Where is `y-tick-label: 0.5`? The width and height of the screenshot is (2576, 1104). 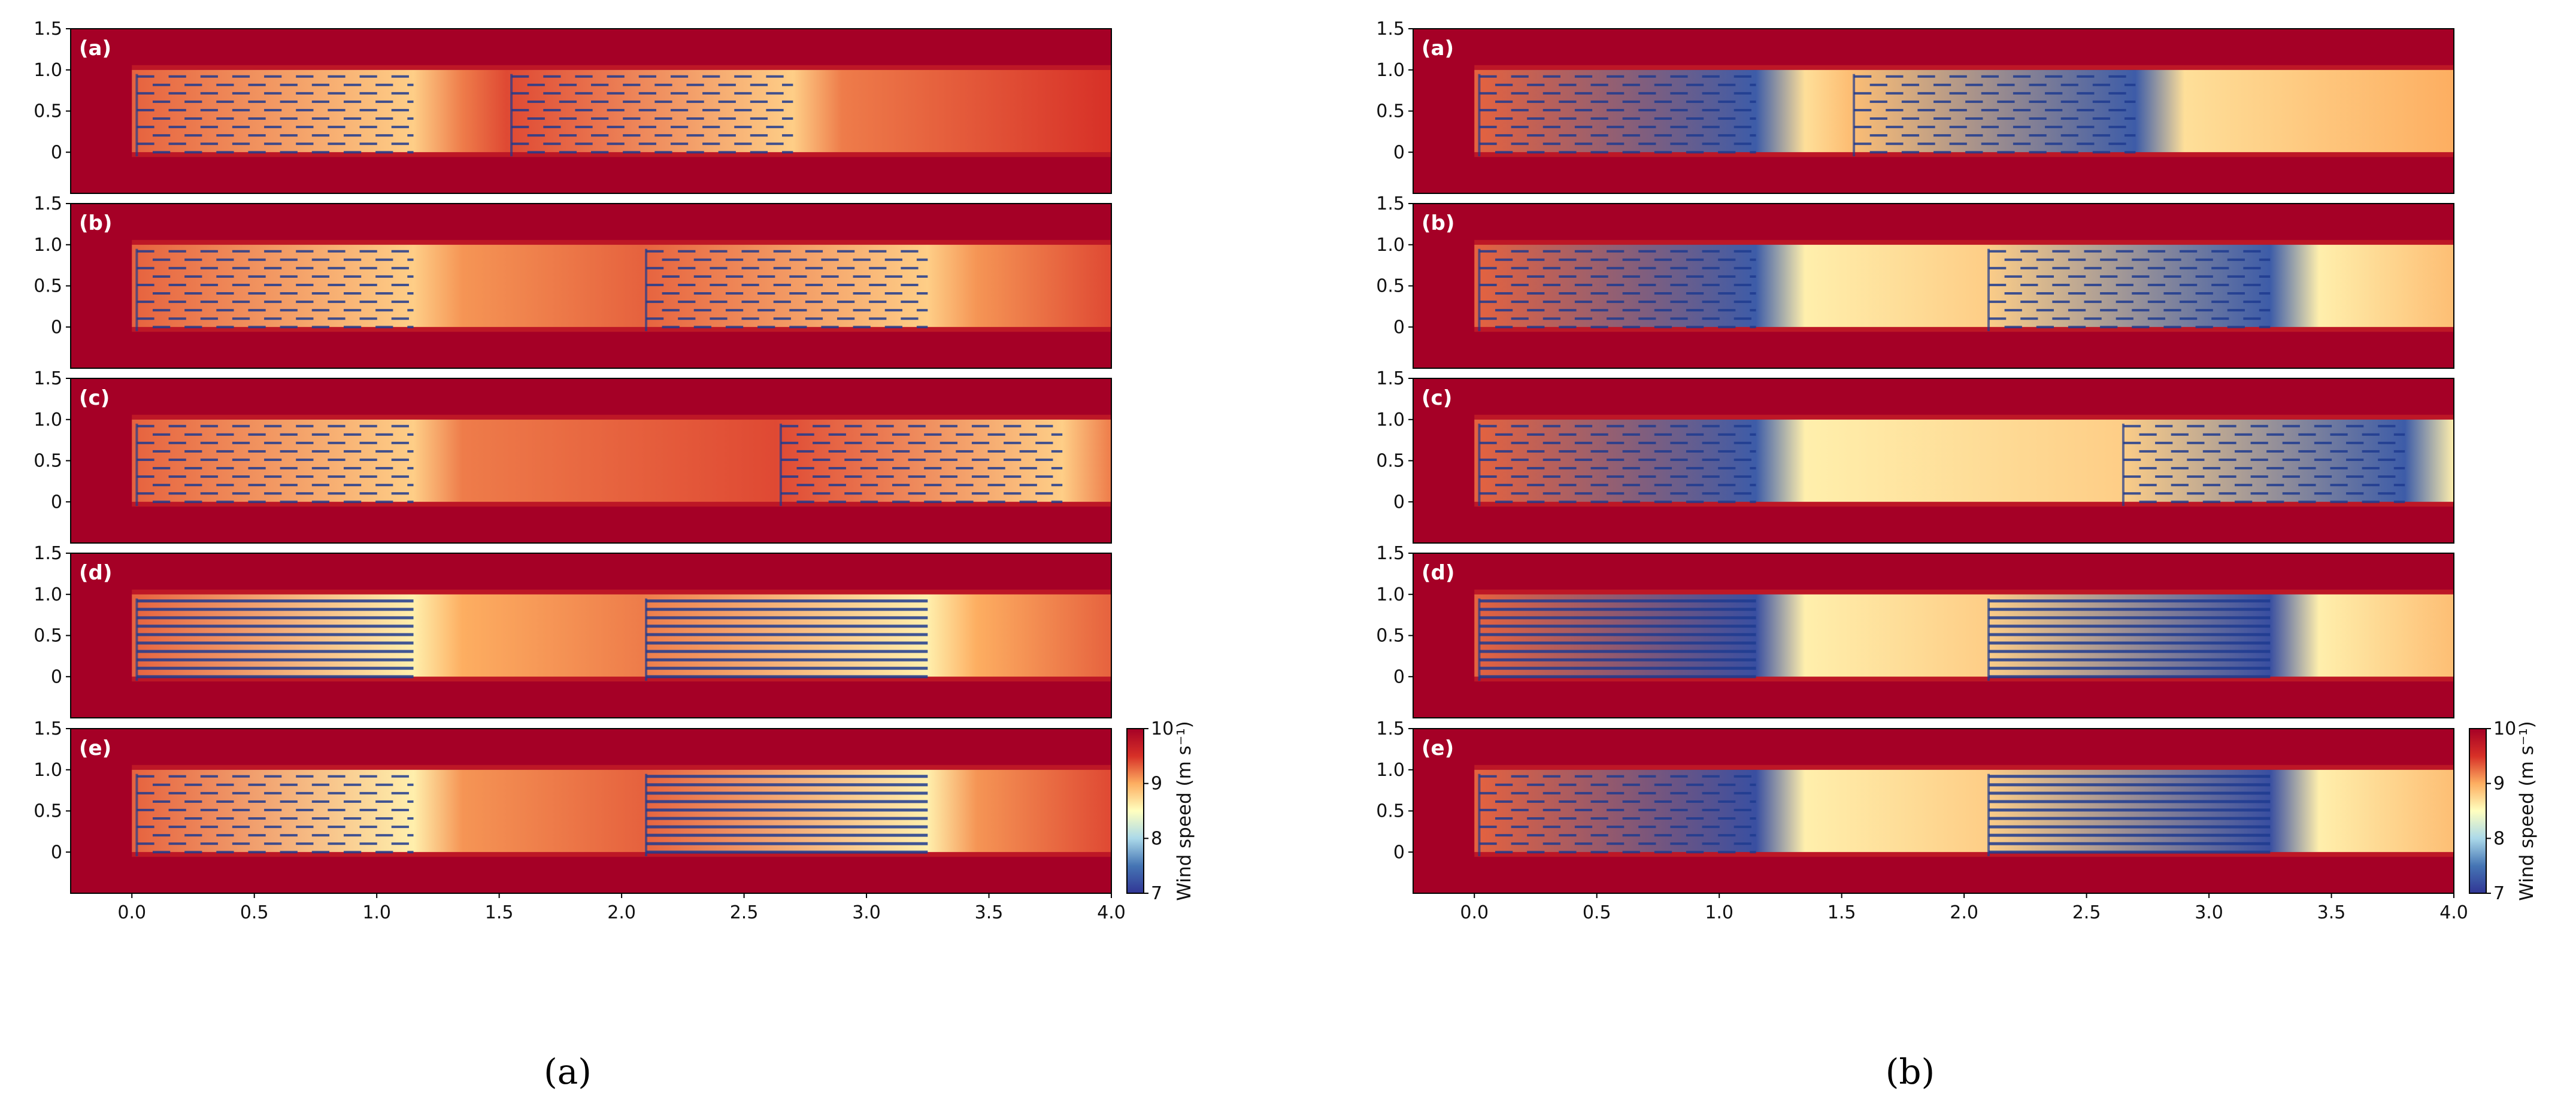
y-tick-label: 0.5 is located at coordinates (1390, 286).